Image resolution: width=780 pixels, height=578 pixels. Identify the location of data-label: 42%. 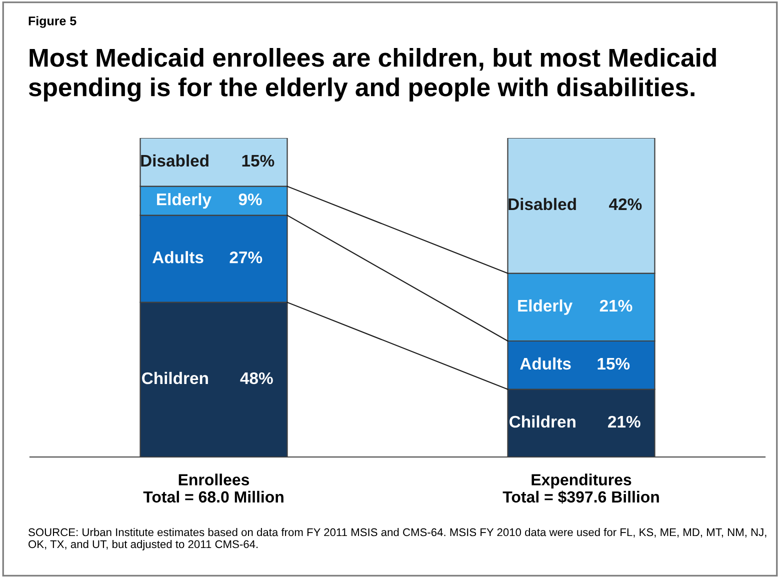
(625, 204).